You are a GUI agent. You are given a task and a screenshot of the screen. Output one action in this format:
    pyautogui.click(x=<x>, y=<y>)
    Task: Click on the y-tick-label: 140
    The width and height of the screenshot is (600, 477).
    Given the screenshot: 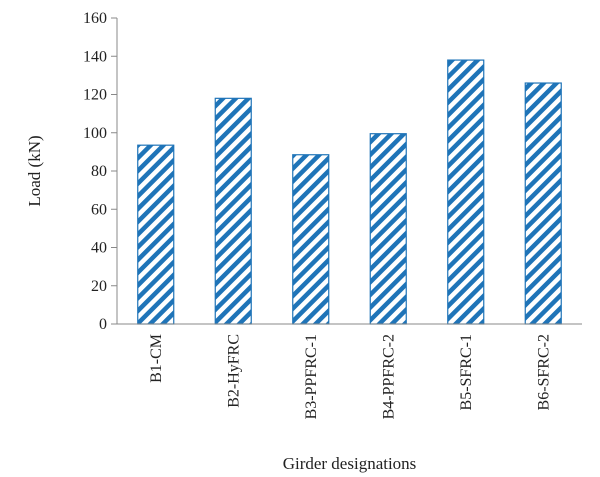 What is the action you would take?
    pyautogui.click(x=95, y=56)
    